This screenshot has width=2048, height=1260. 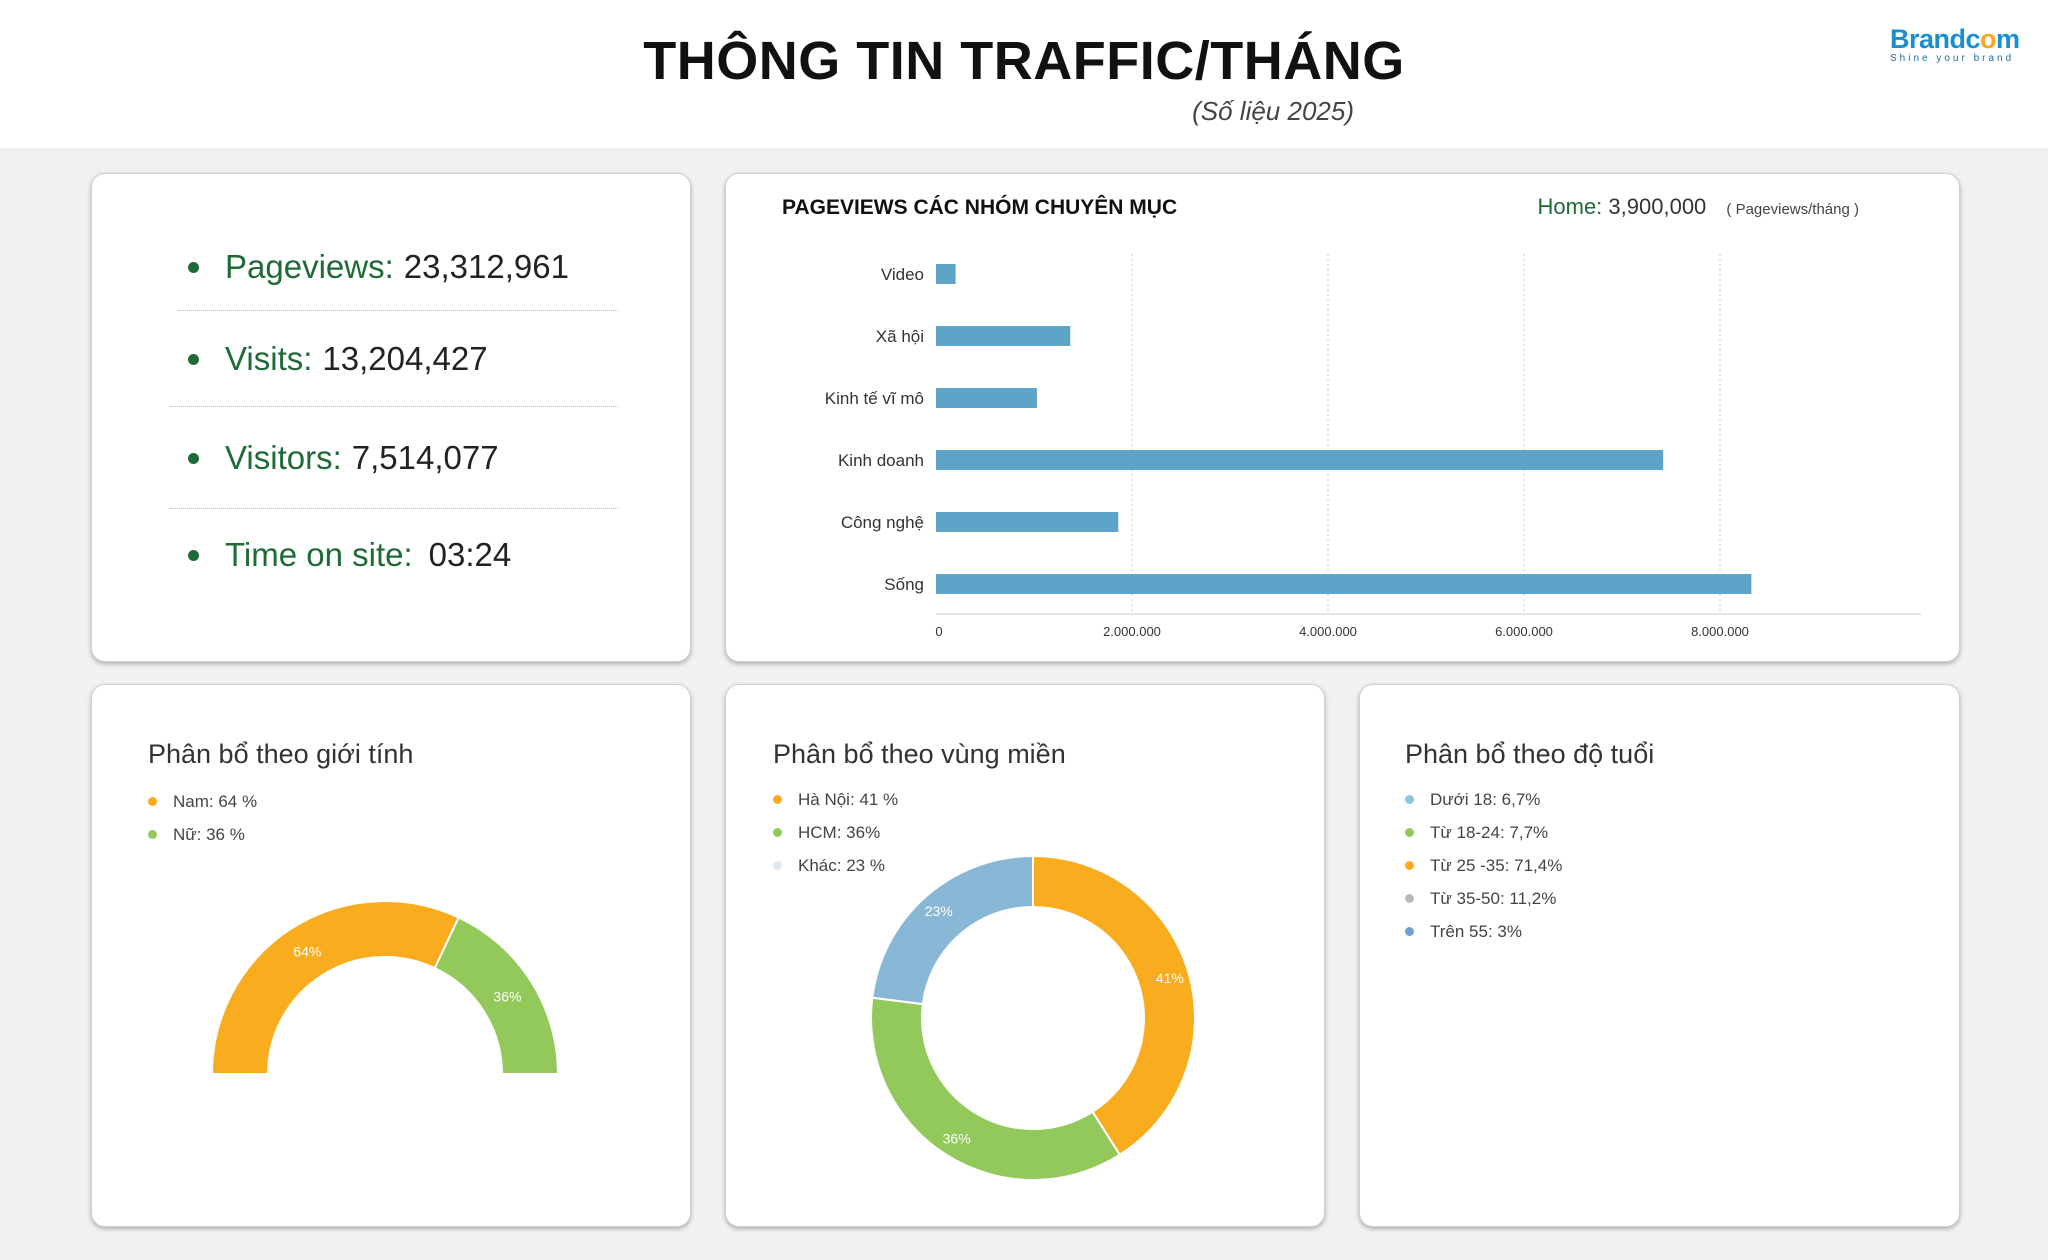 What do you see at coordinates (1530, 754) in the screenshot?
I see `age-chart-title: Phân bổ theo độ tuổi` at bounding box center [1530, 754].